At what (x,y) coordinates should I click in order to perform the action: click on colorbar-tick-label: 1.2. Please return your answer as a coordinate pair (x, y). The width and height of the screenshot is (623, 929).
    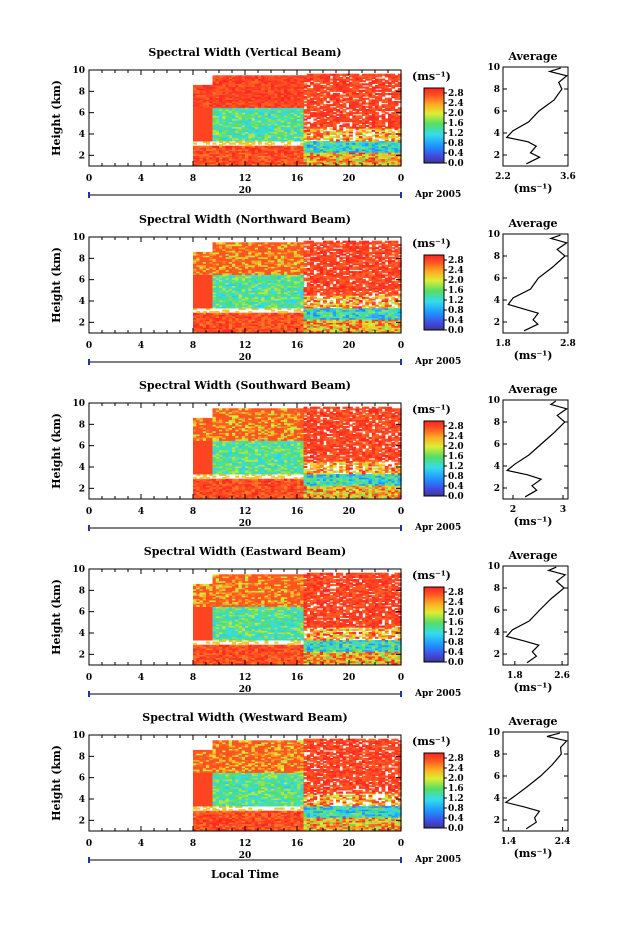
    Looking at the image, I should click on (456, 134).